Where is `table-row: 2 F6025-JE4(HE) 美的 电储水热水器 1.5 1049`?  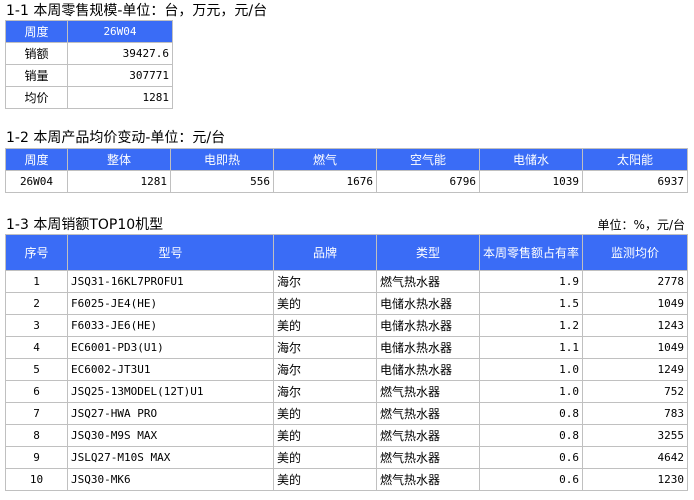 table-row: 2 F6025-JE4(HE) 美的 电储水热水器 1.5 1049 is located at coordinates (346, 303).